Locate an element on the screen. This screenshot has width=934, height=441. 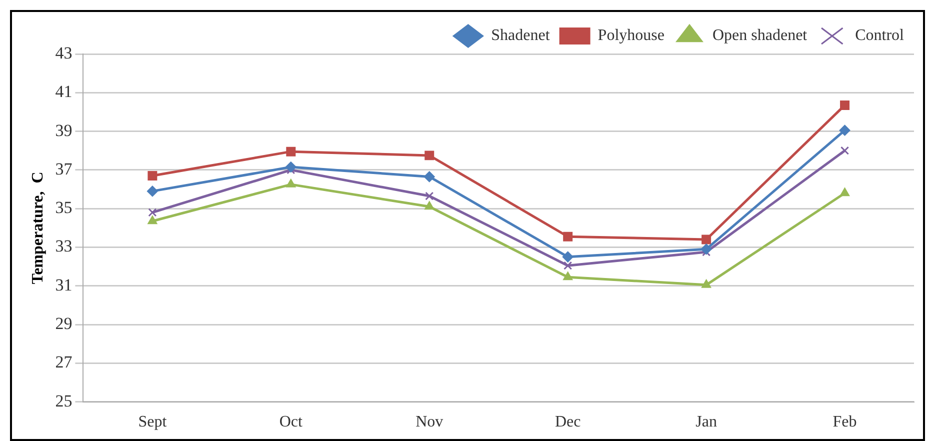
x-tick-label: Oct is located at coordinates (291, 422).